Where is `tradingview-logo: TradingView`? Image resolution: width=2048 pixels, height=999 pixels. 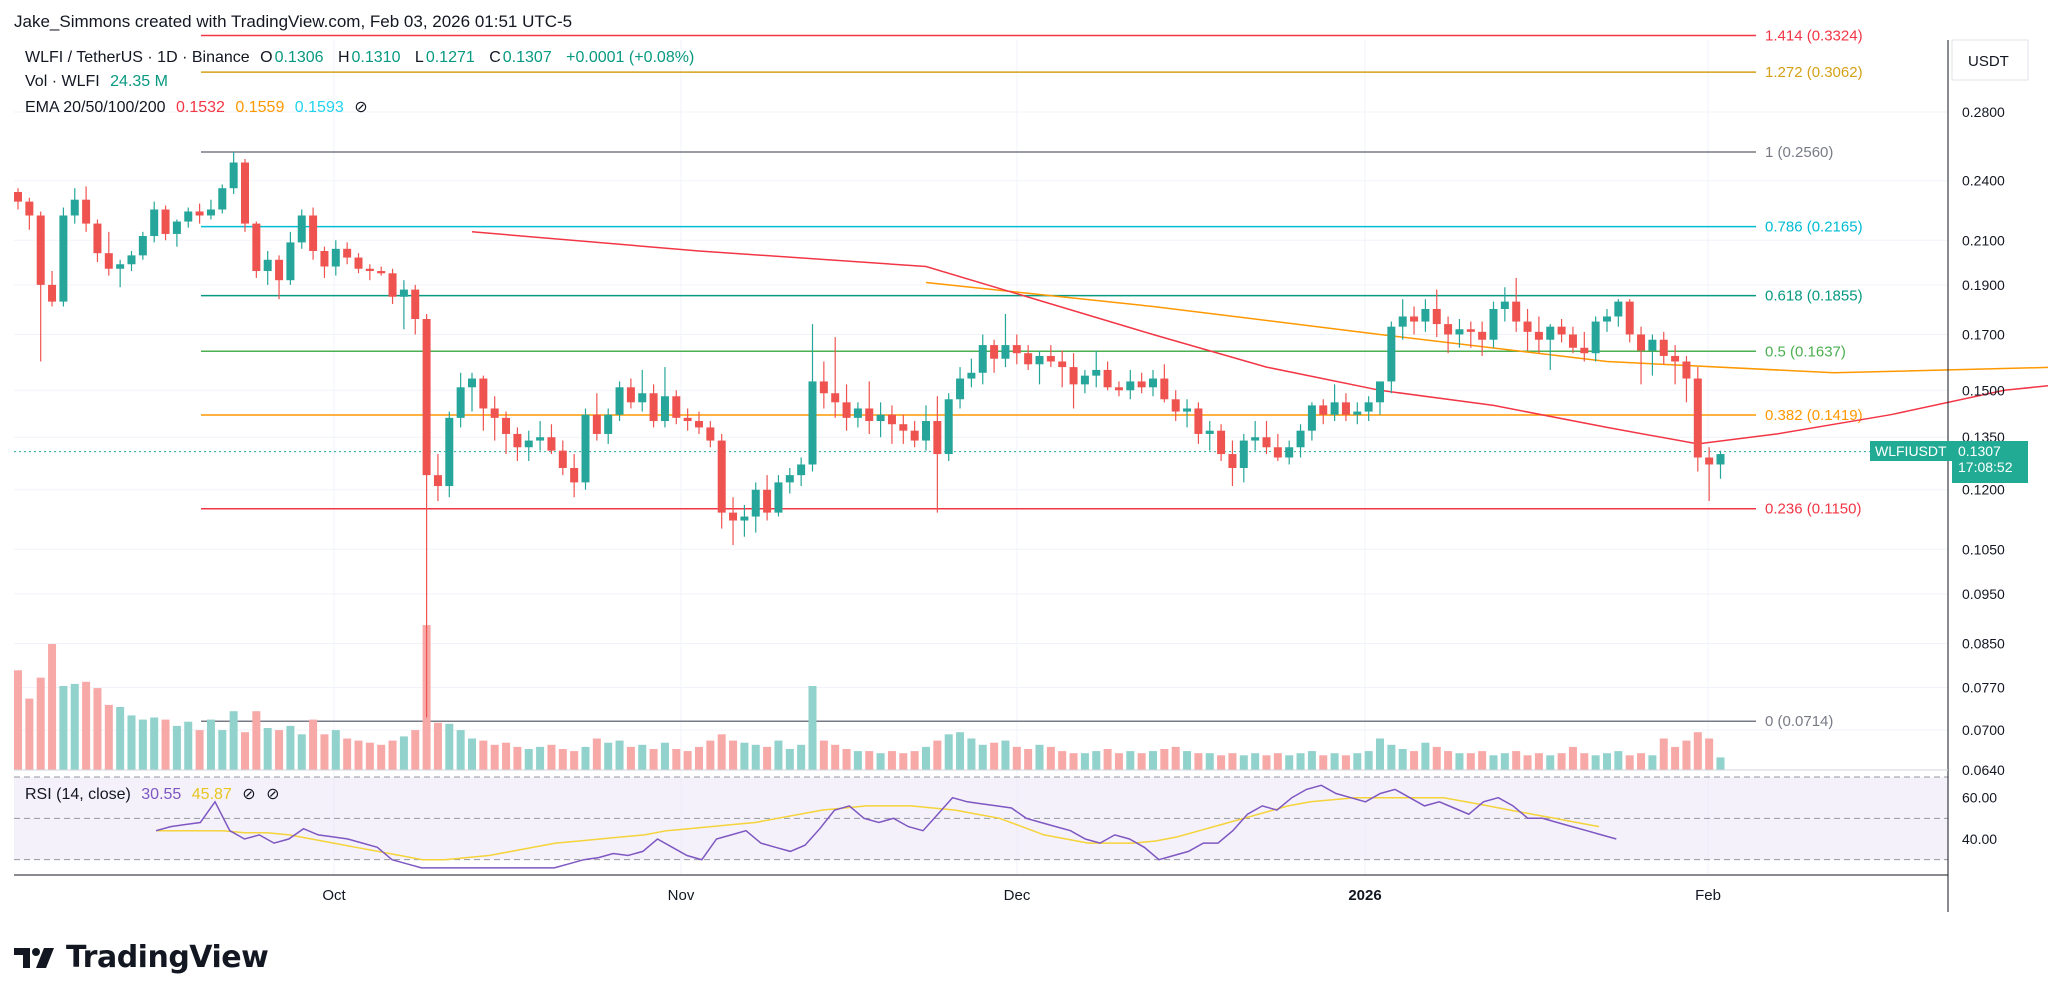
tradingview-logo: TradingView is located at coordinates (141, 957).